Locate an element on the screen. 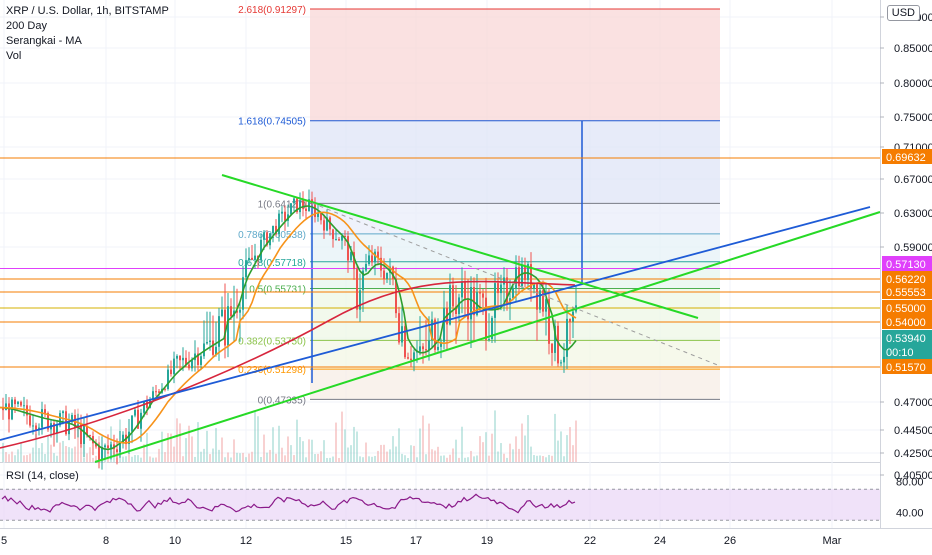  price-tick-label: 0.75000 is located at coordinates (913, 118).